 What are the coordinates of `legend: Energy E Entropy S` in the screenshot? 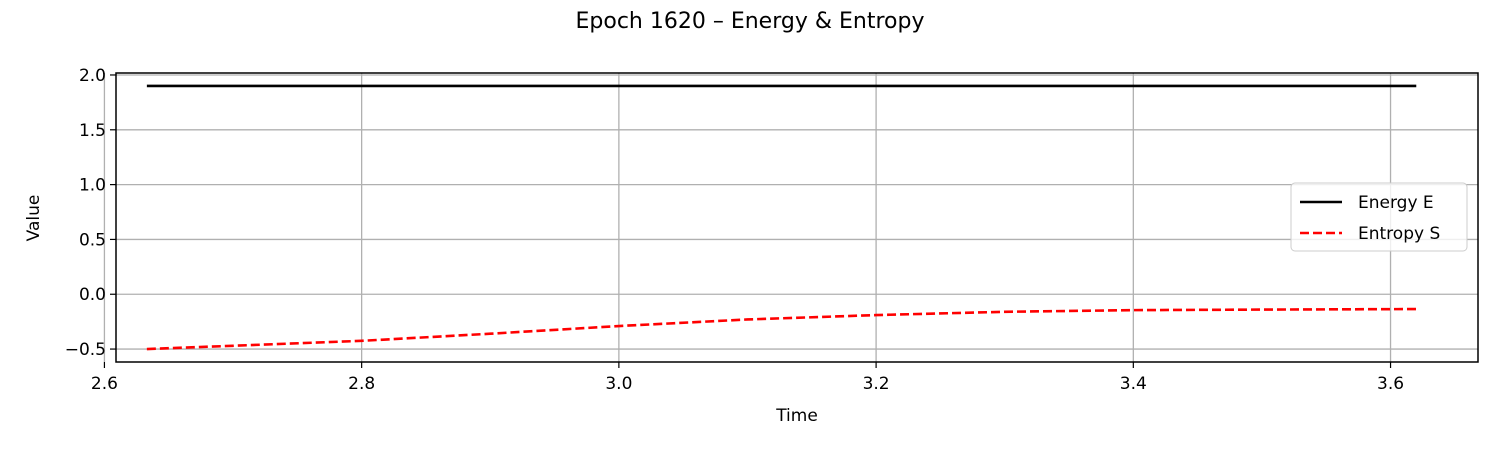 It's located at (1379, 217).